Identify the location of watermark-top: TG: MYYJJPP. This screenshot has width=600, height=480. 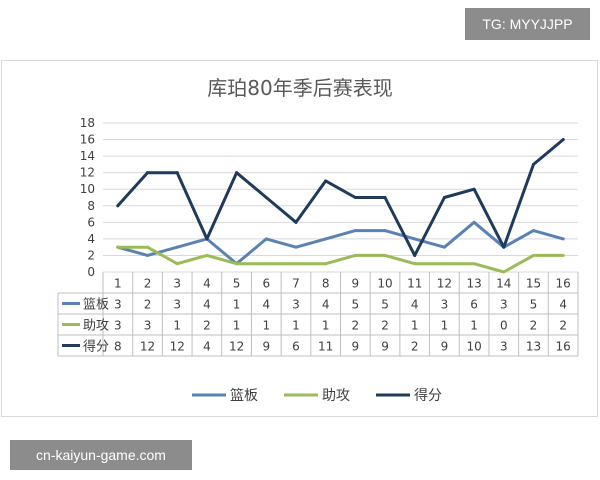
(527, 24).